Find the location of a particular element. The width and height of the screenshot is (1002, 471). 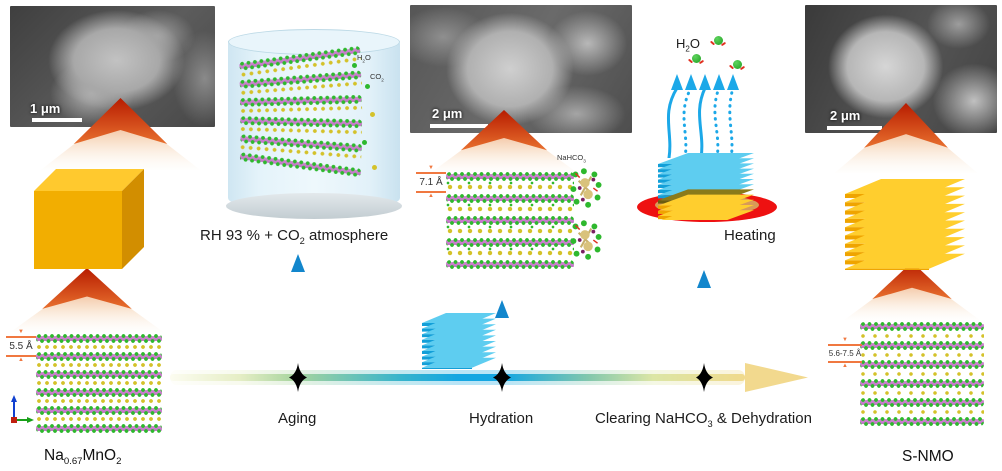

exfoliating-layers is located at coordinates (300, 112).